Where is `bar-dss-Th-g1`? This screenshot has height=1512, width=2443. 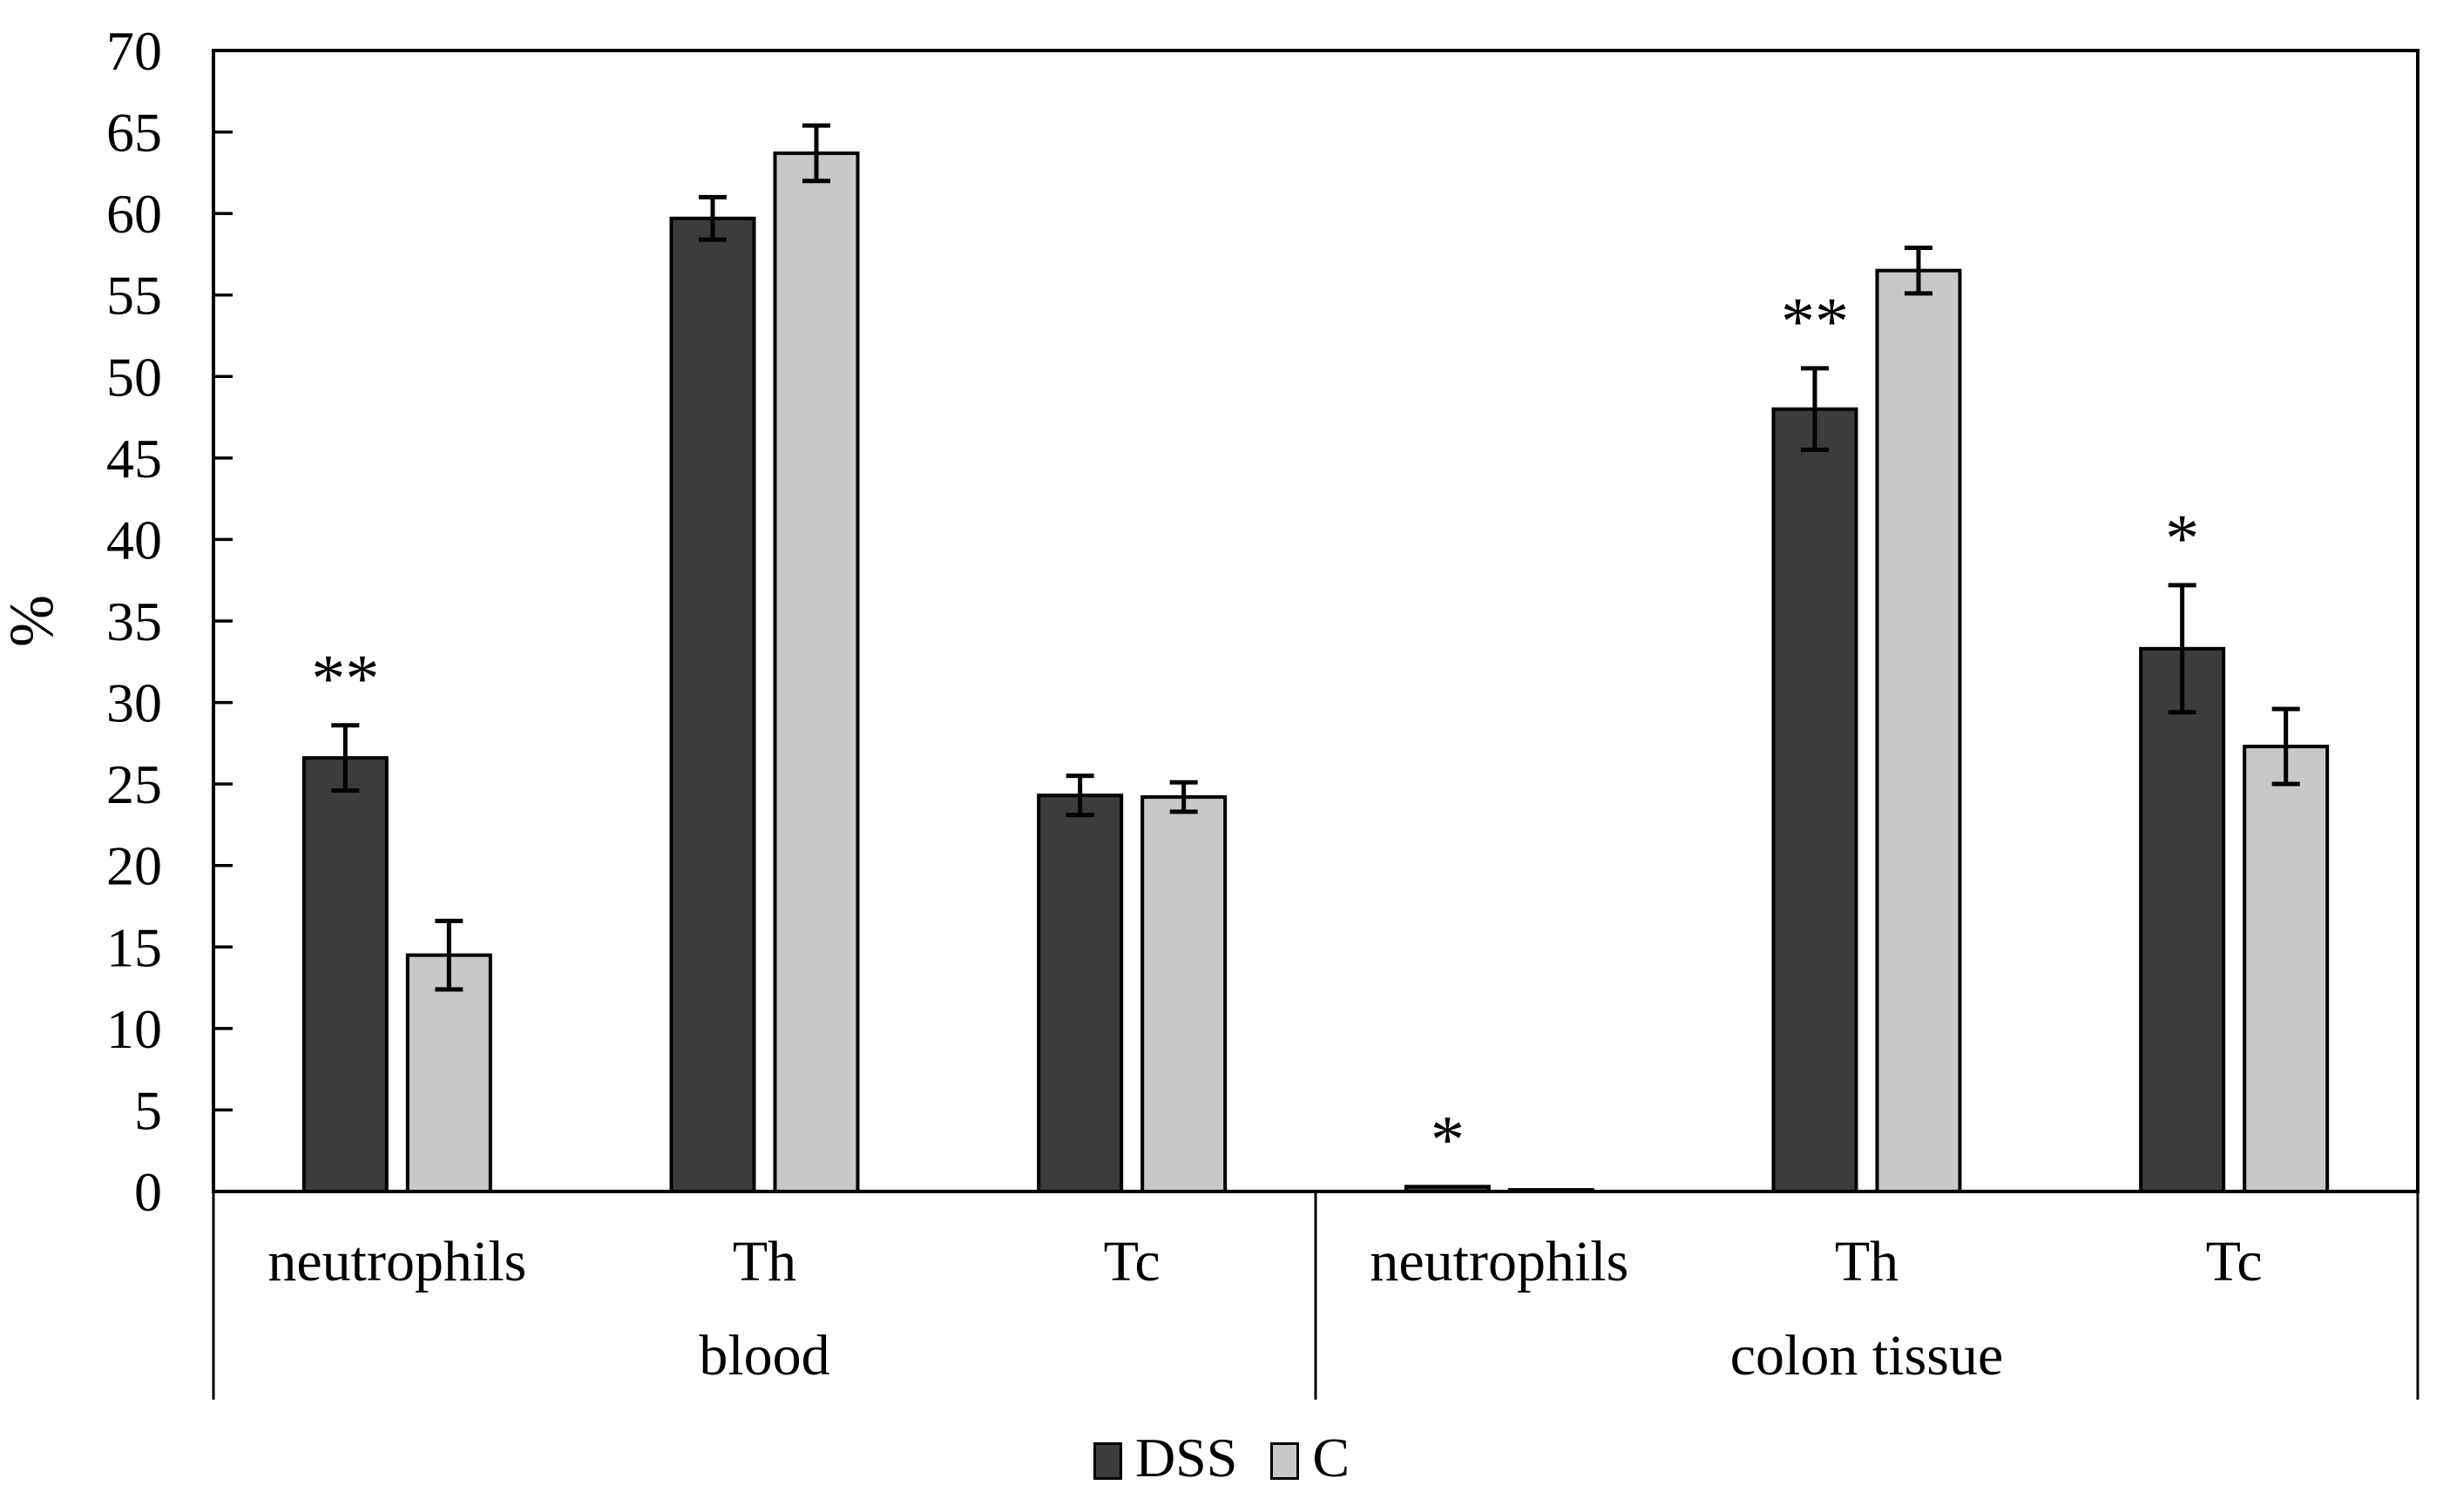 bar-dss-Th-g1 is located at coordinates (1814, 800).